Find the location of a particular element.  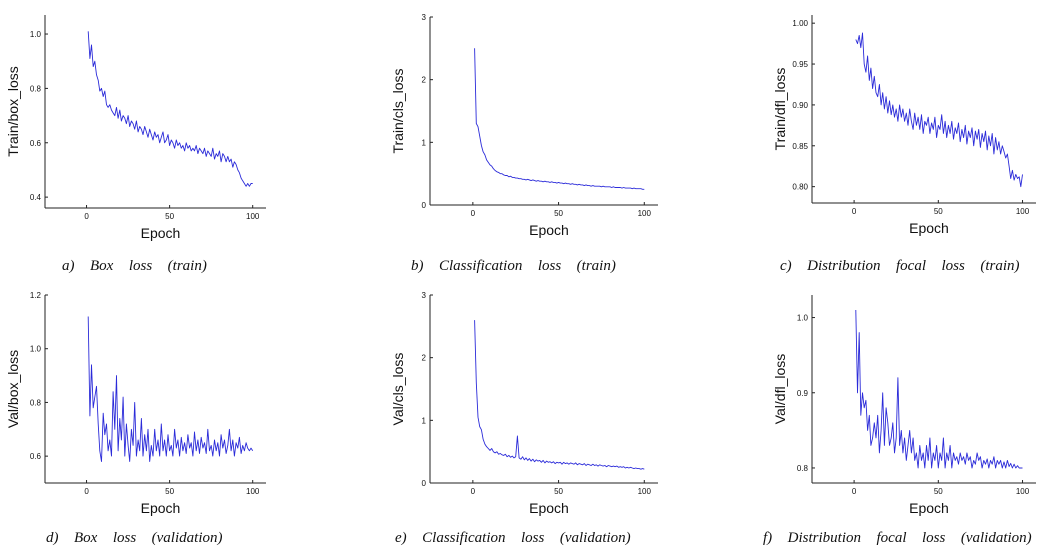

x-tick-label-d-1: 50 is located at coordinates (169, 491).